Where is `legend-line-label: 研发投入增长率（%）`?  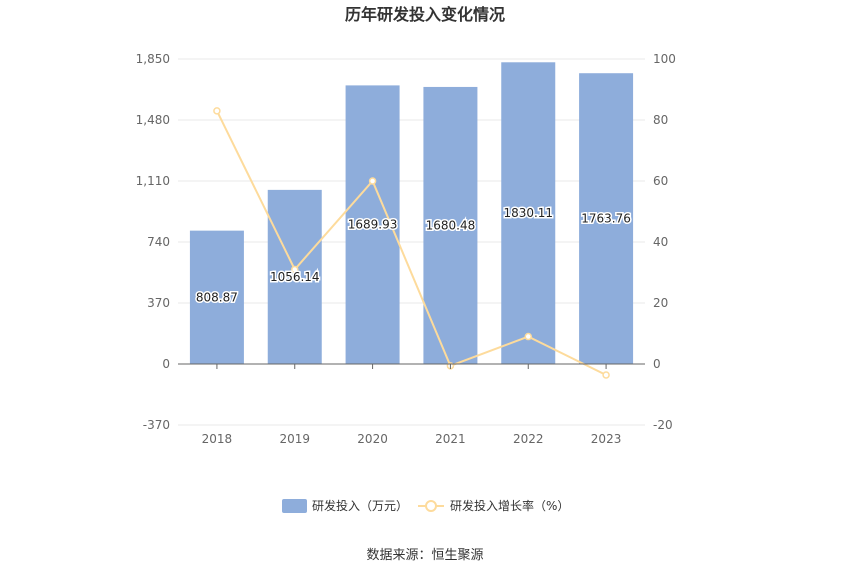 legend-line-label: 研发投入增长率（%） is located at coordinates (509, 505).